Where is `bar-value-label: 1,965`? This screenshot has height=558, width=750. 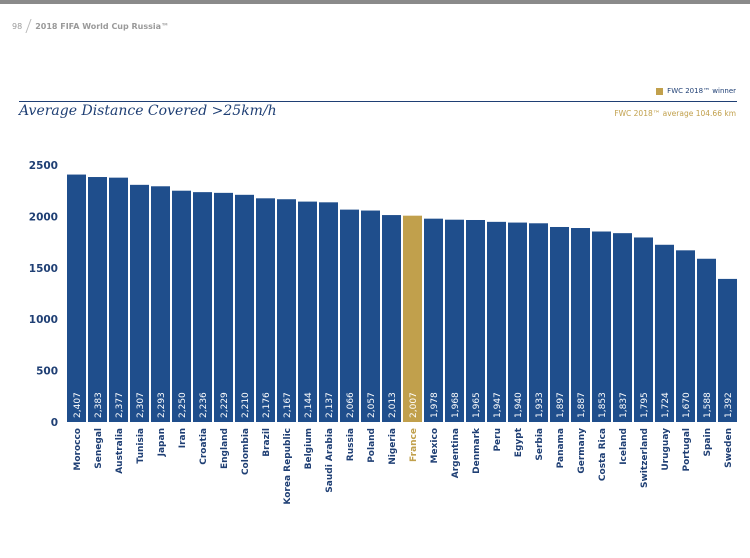 bar-value-label: 1,965 is located at coordinates (477, 405).